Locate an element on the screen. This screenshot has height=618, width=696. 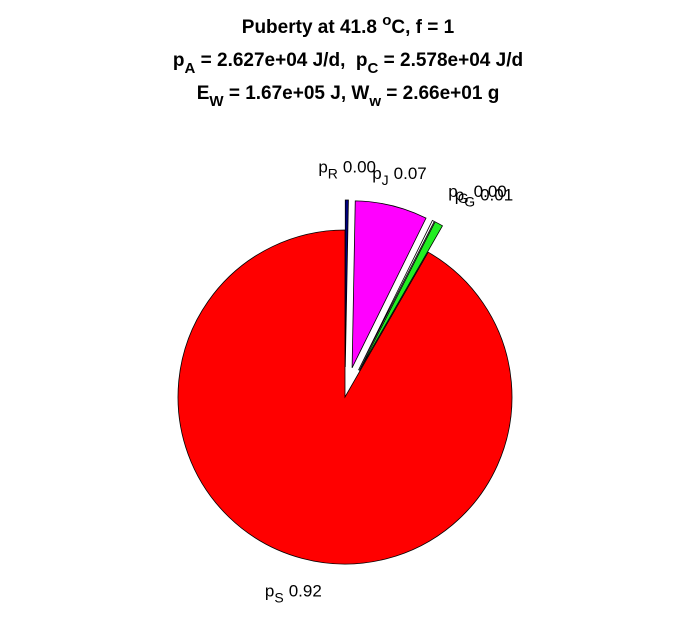
title-part: p is located at coordinates (179, 60).